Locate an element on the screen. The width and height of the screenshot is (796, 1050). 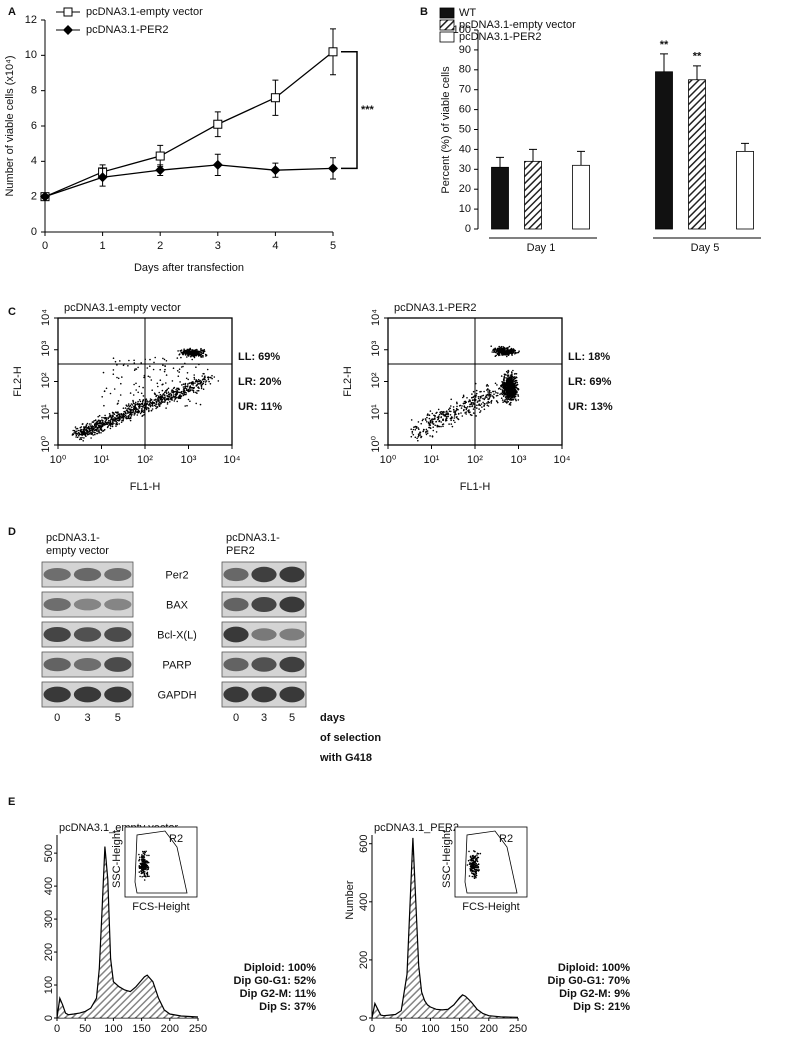
y-axis-label: FL2-H is located at coordinates (348, 381).